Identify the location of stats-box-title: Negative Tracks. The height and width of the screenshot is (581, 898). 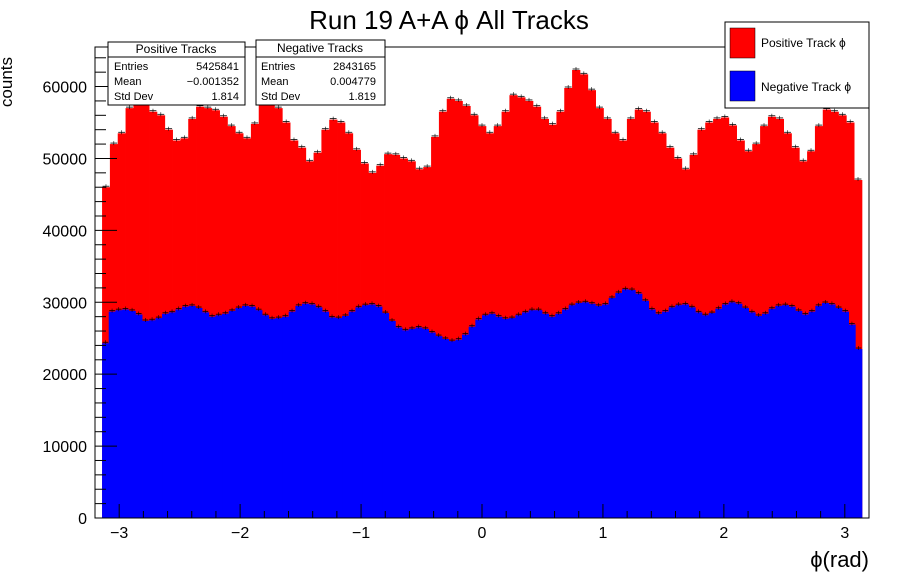
(320, 48).